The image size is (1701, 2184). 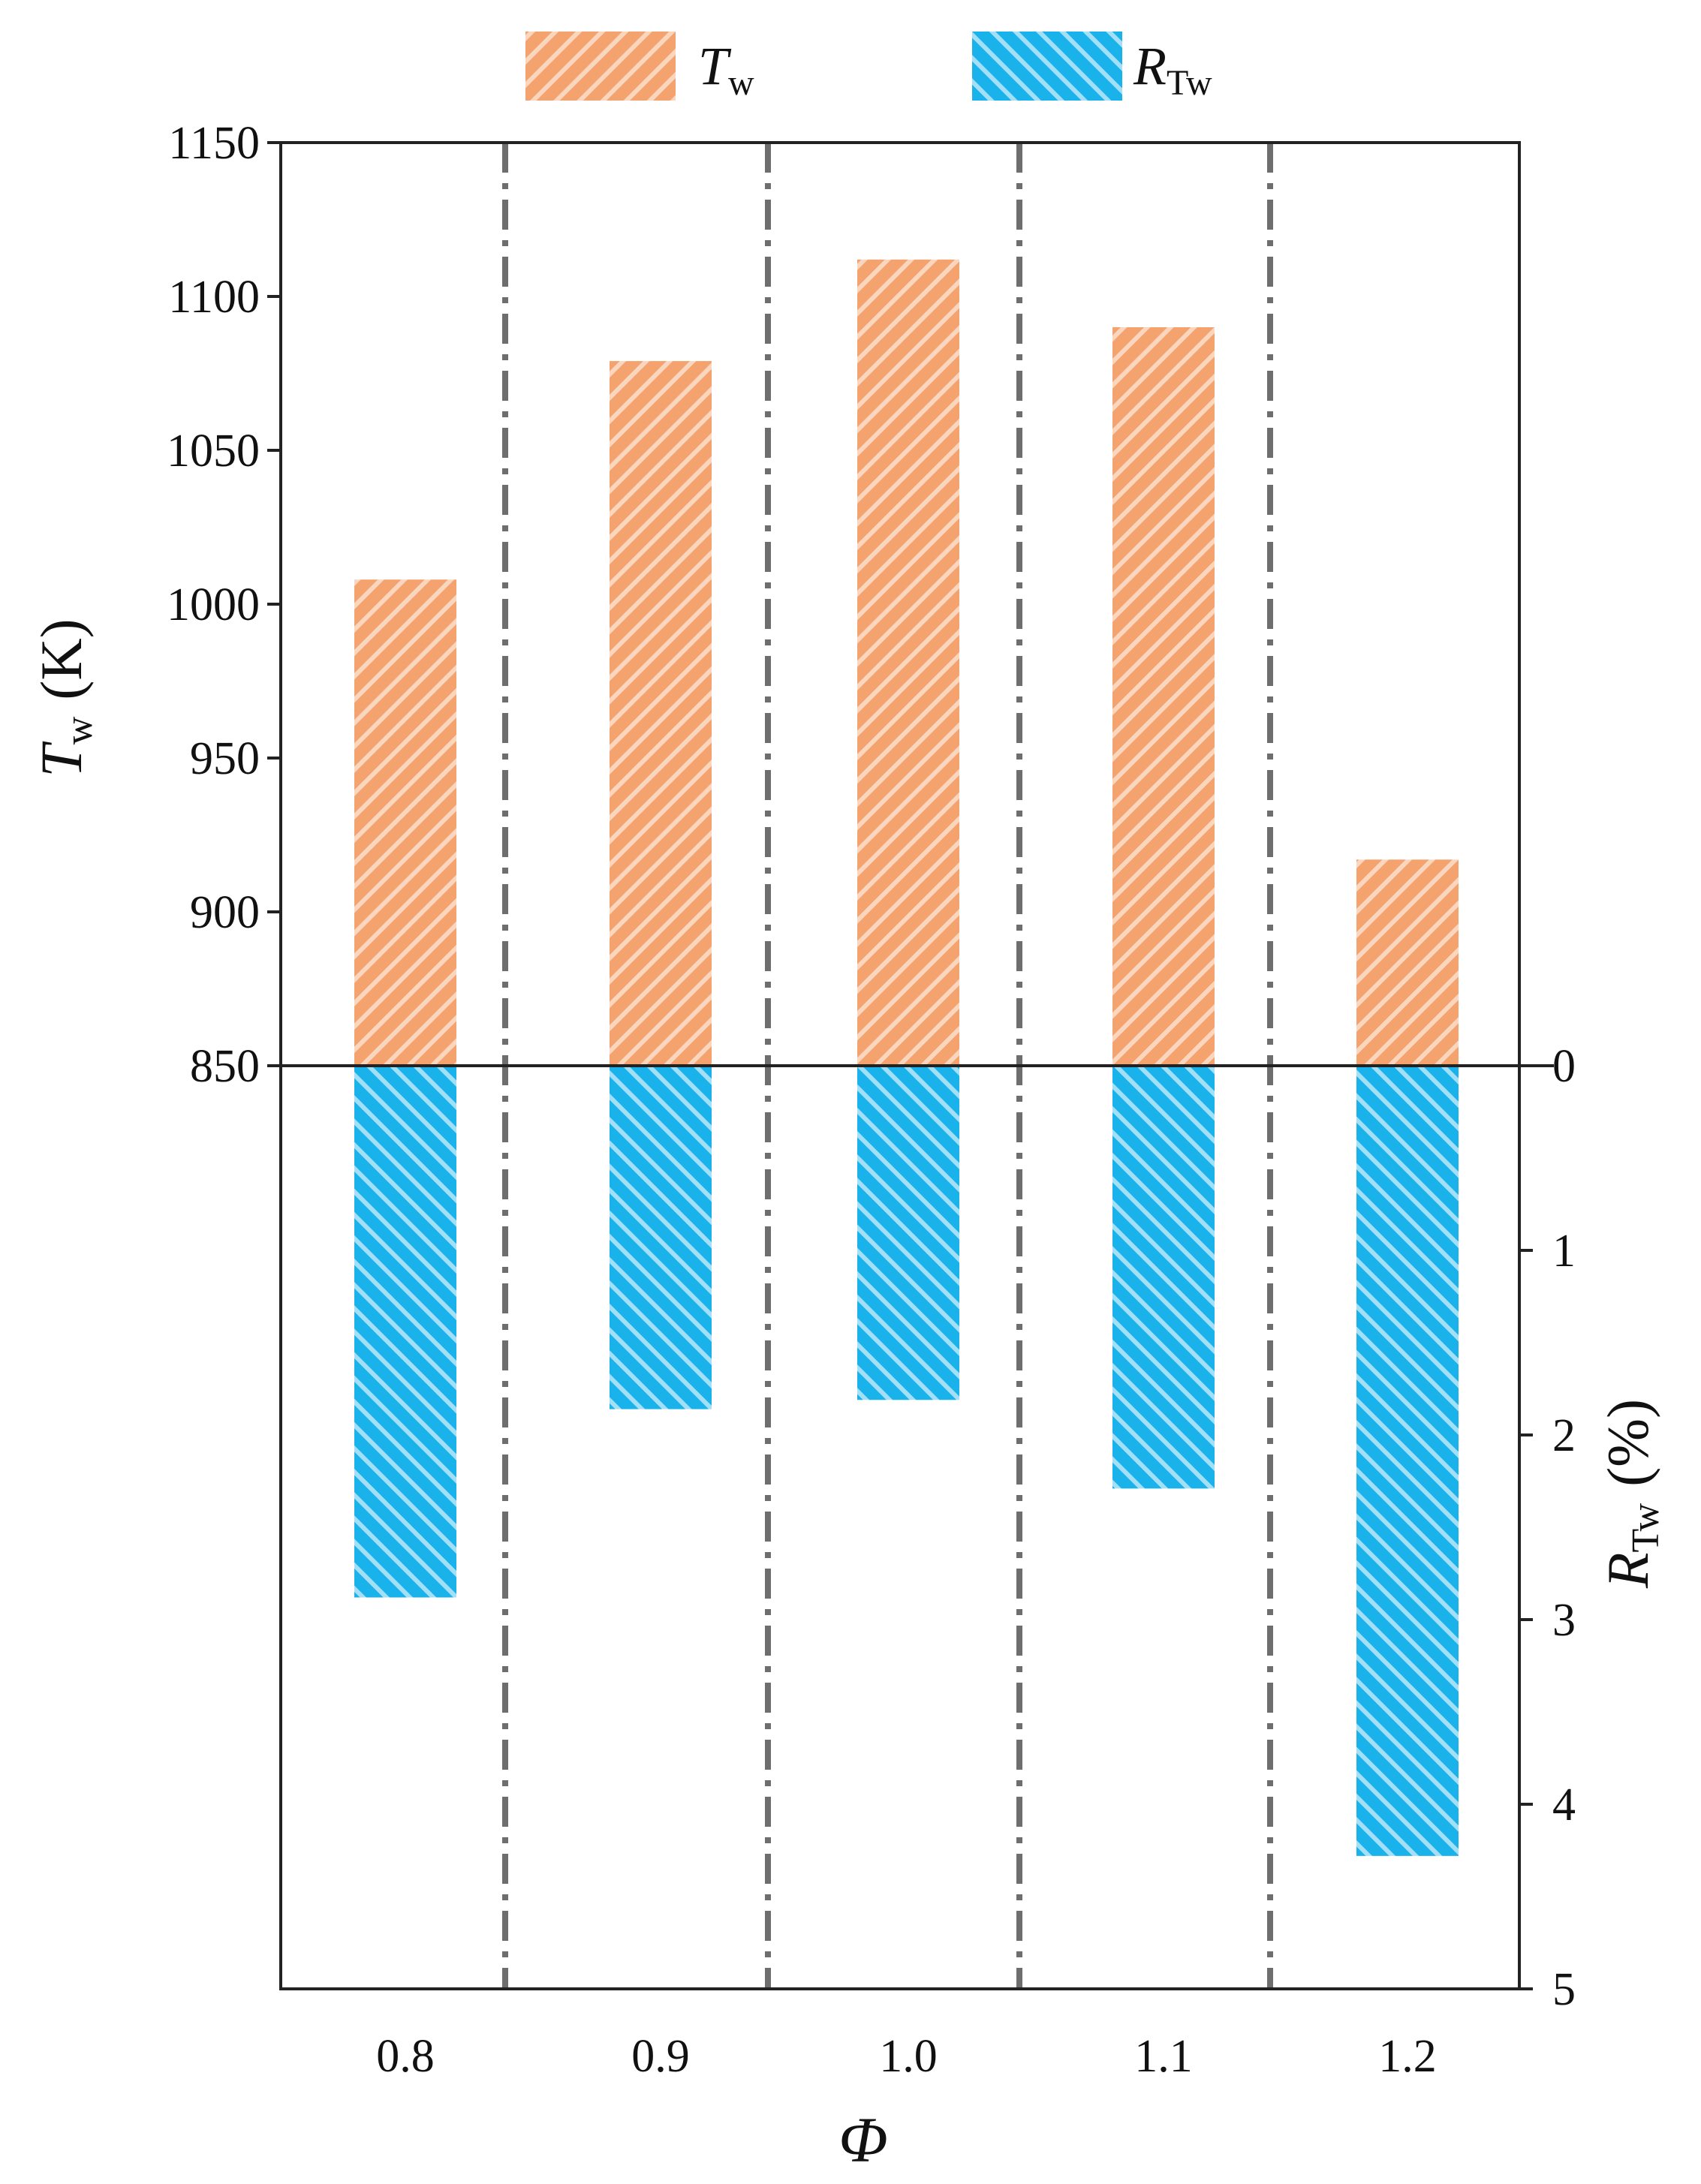 What do you see at coordinates (869, 67) in the screenshot?
I see `legend: Tw RTw` at bounding box center [869, 67].